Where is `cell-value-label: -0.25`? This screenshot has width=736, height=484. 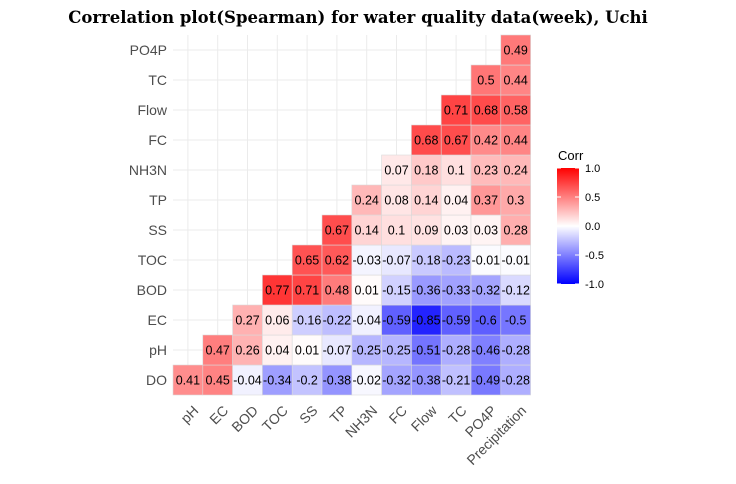 cell-value-label: -0.25 is located at coordinates (366, 351).